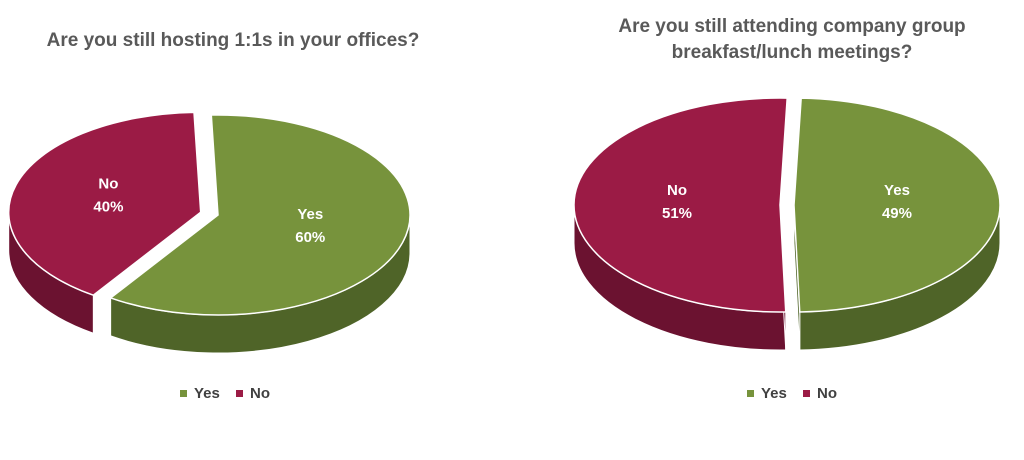 The image size is (1024, 460). I want to click on slice-percent-yes: 60%, so click(310, 237).